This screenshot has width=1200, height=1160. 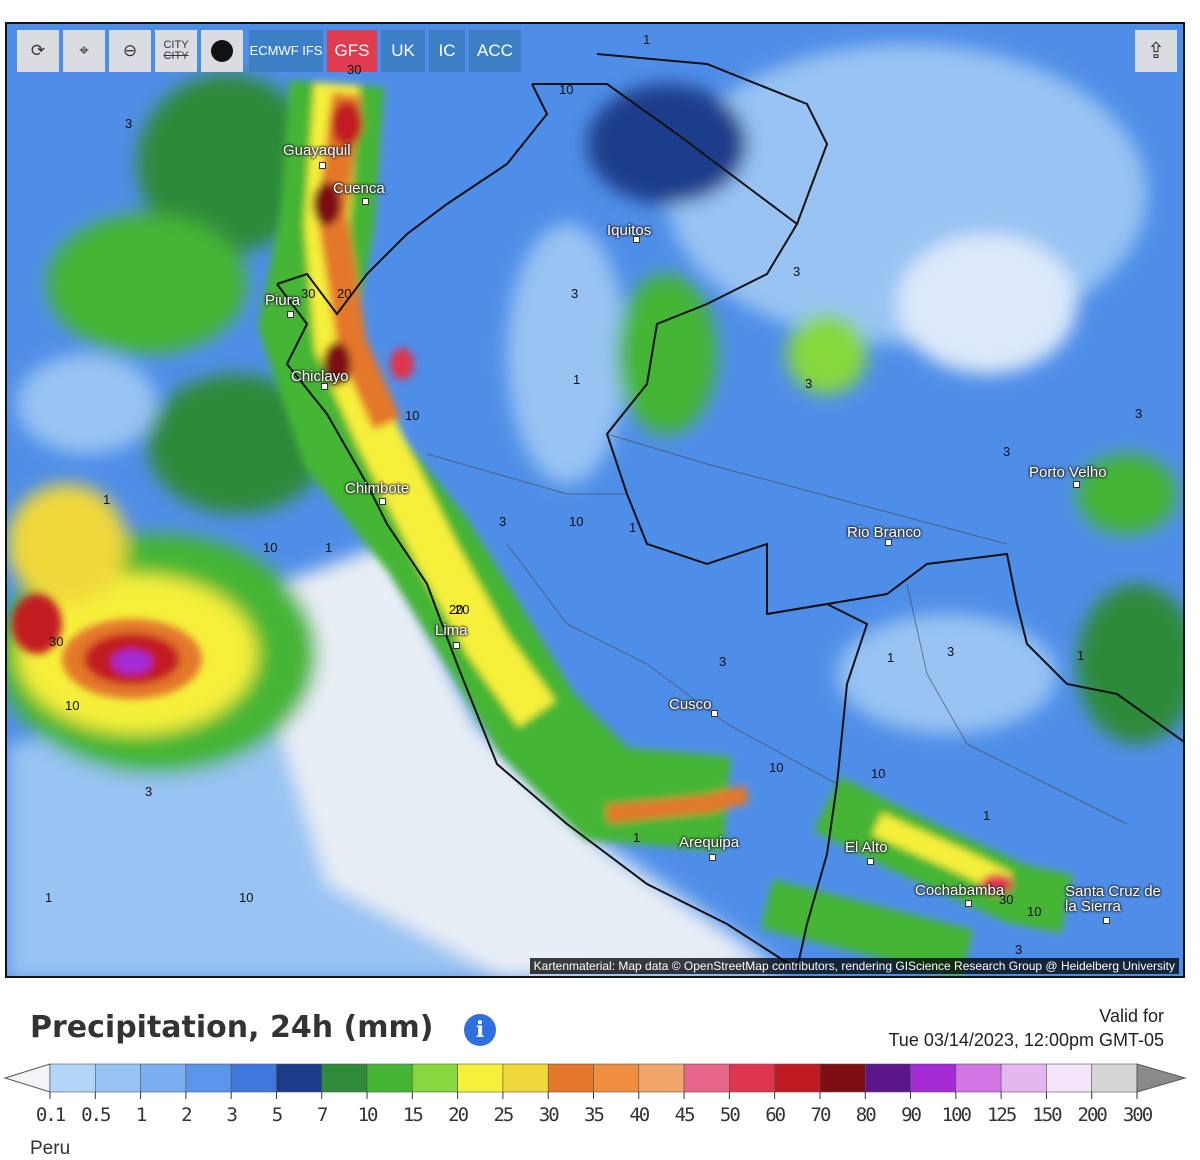 I want to click on city-toggle: CITY CITY, so click(x=176, y=51).